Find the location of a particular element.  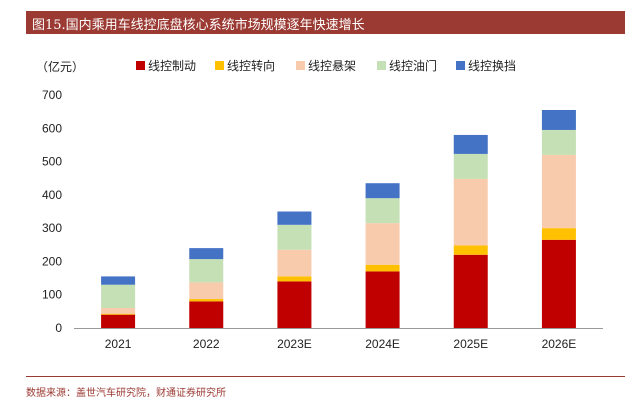

legend-label: 线控转向 is located at coordinates (251, 65).